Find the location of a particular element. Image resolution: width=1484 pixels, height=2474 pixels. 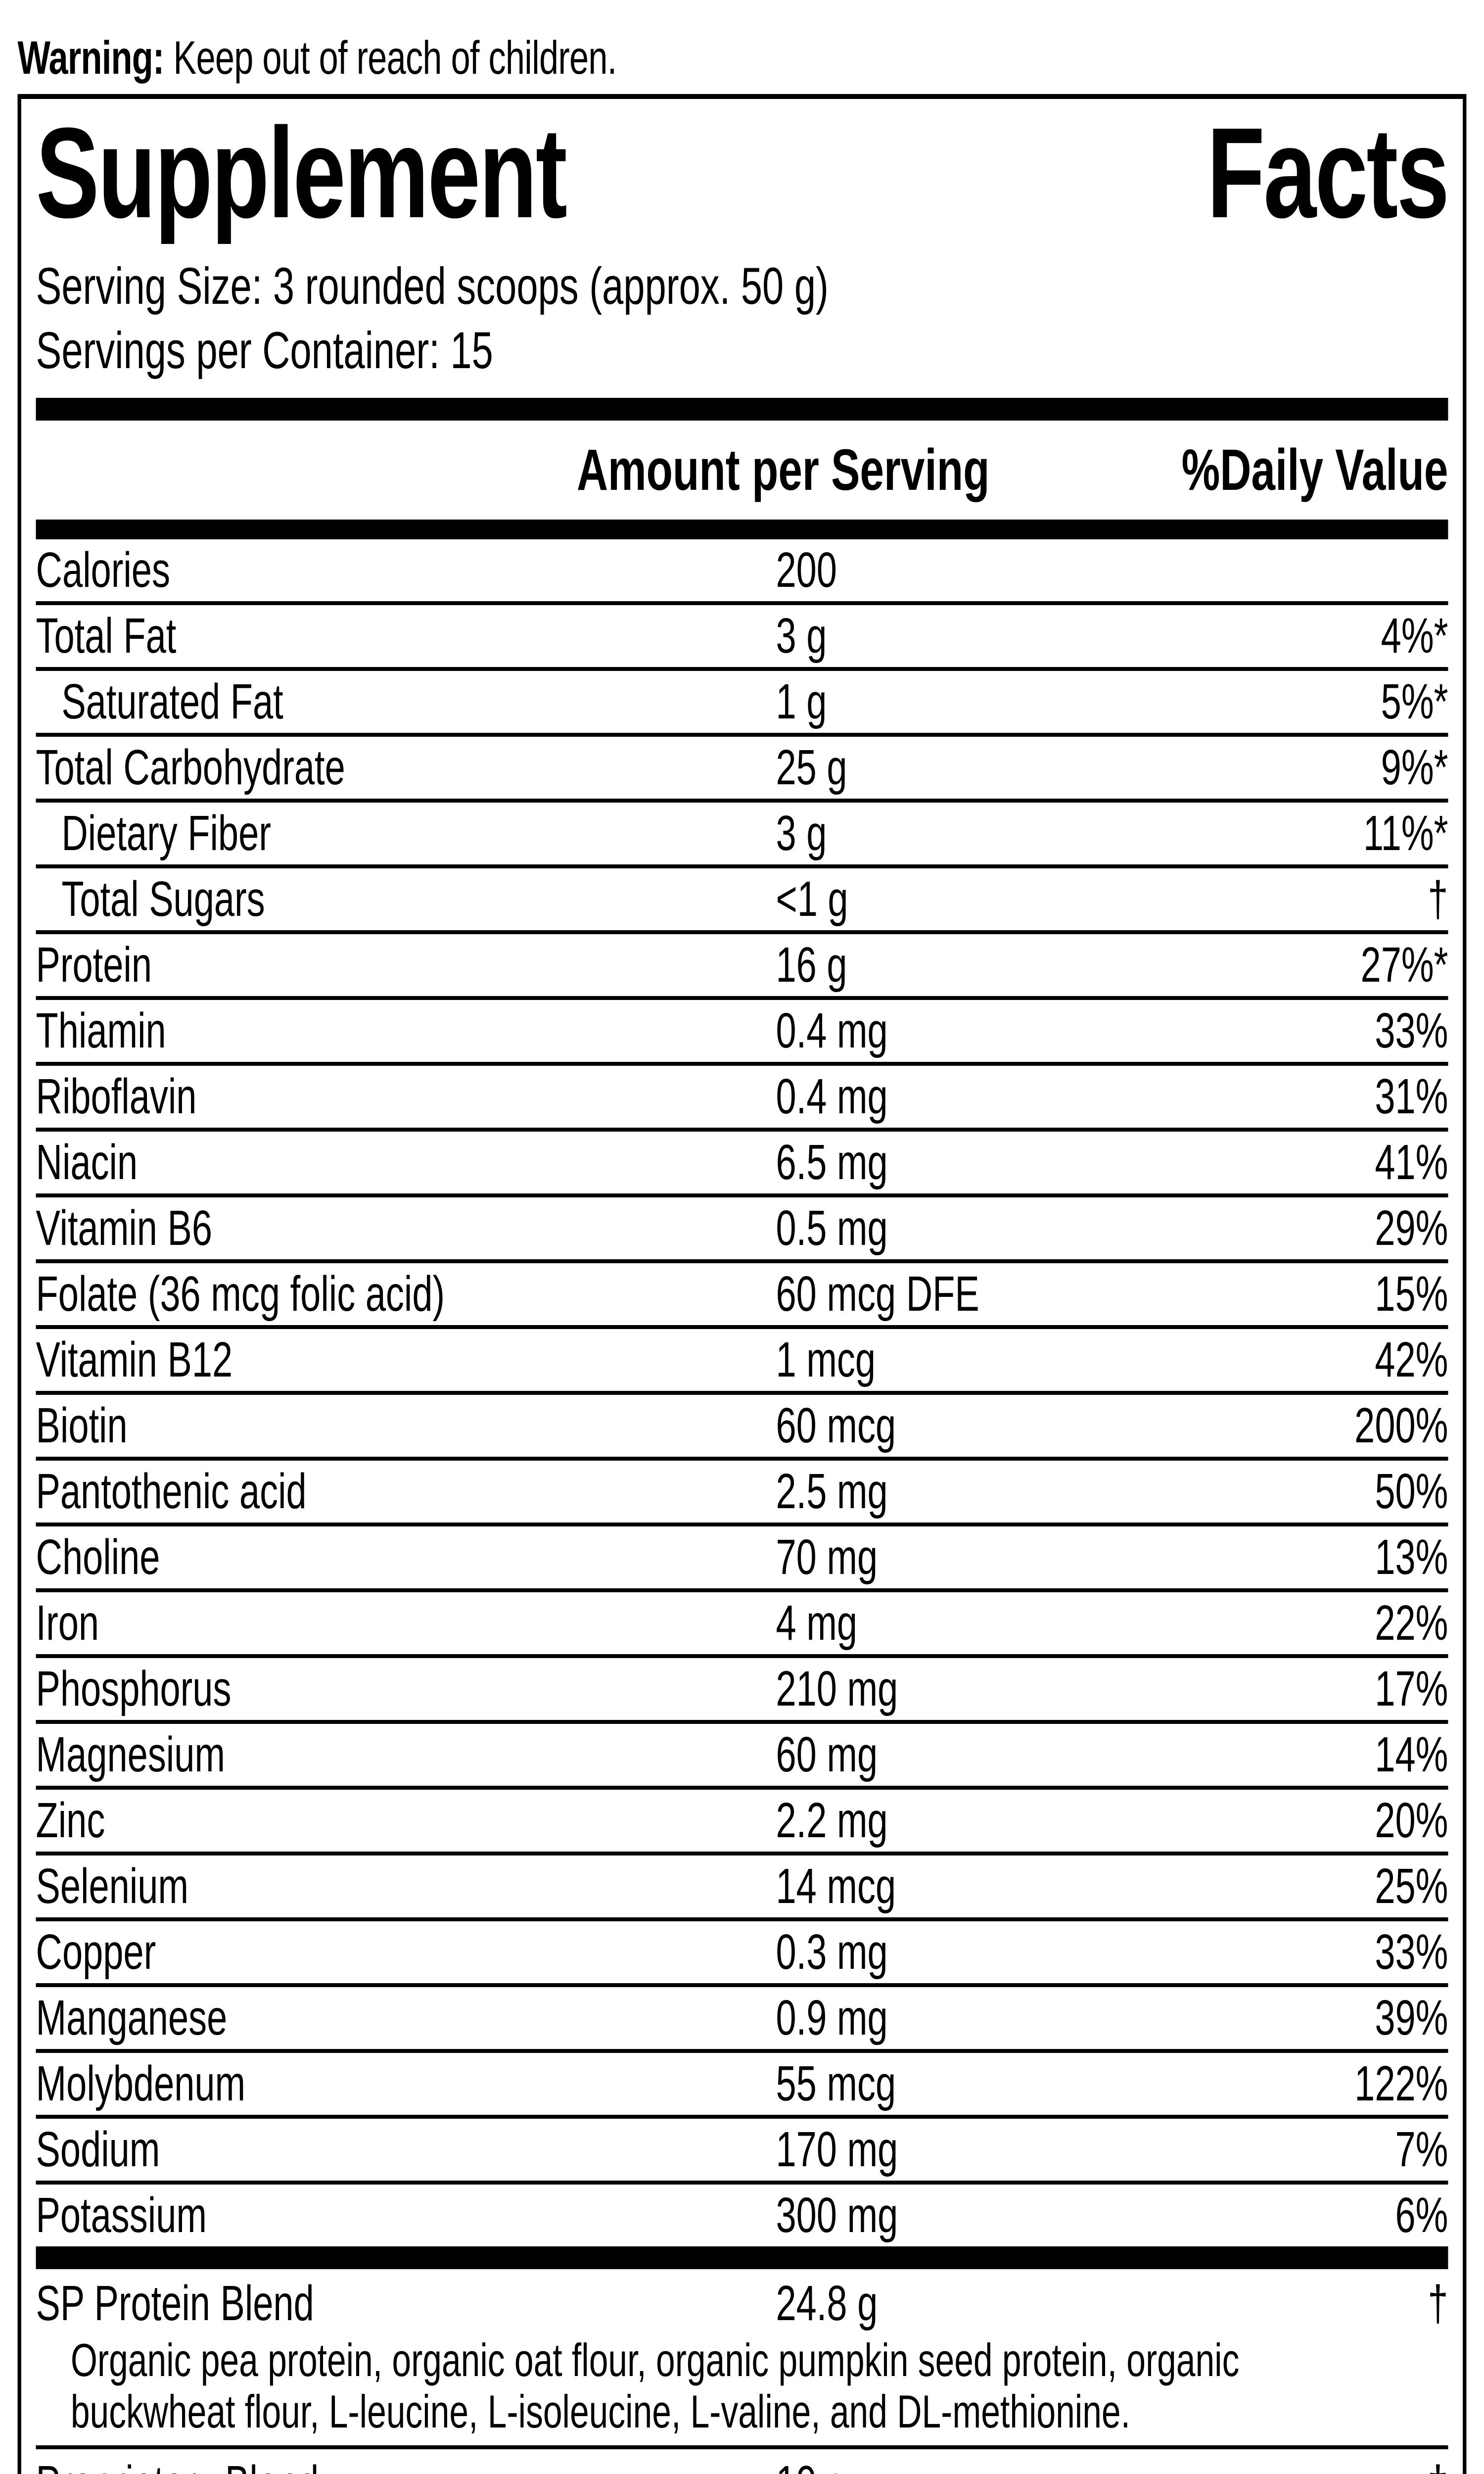

nutrient-label: Selenium is located at coordinates (112, 1886).